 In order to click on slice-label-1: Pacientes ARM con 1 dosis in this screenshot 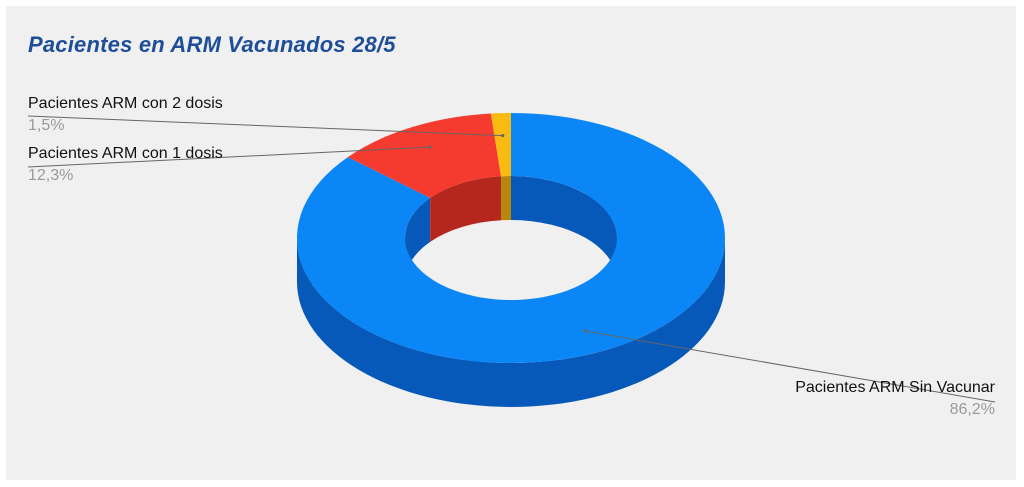, I will do `click(125, 153)`.